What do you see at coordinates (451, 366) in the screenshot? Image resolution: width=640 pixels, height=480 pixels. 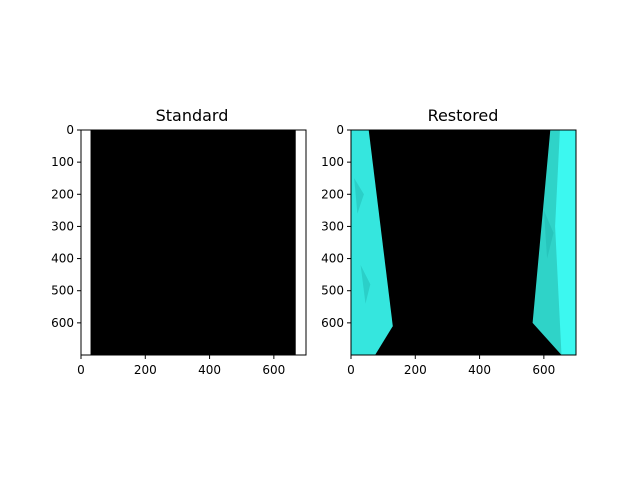 I see `x-axis-restored: 0 200 400 600` at bounding box center [451, 366].